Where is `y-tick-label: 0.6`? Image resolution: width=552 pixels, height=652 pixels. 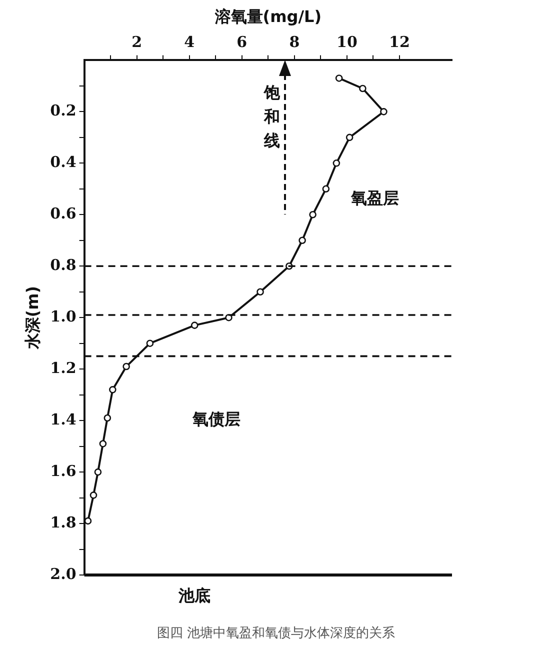 y-tick-label: 0.6 is located at coordinates (63, 213).